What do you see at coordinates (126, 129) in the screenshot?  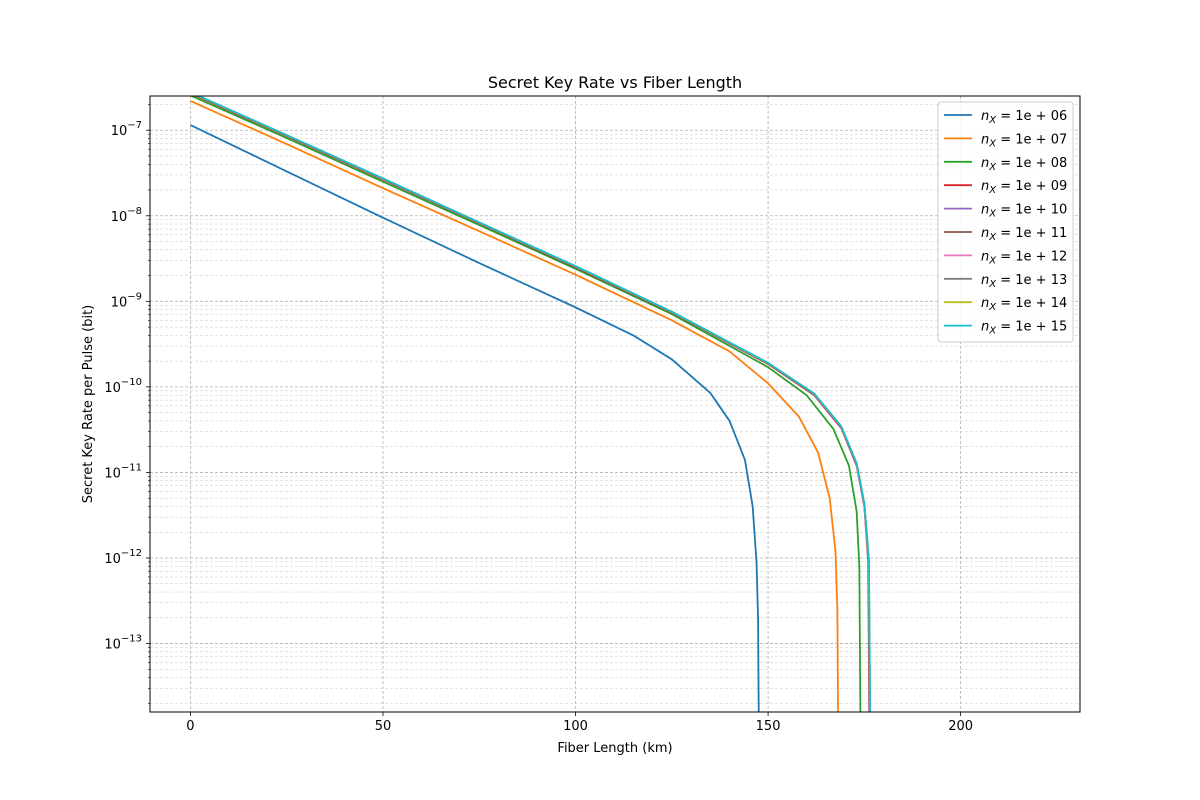 I see `y-tick-label: 10⁻⁷` at bounding box center [126, 129].